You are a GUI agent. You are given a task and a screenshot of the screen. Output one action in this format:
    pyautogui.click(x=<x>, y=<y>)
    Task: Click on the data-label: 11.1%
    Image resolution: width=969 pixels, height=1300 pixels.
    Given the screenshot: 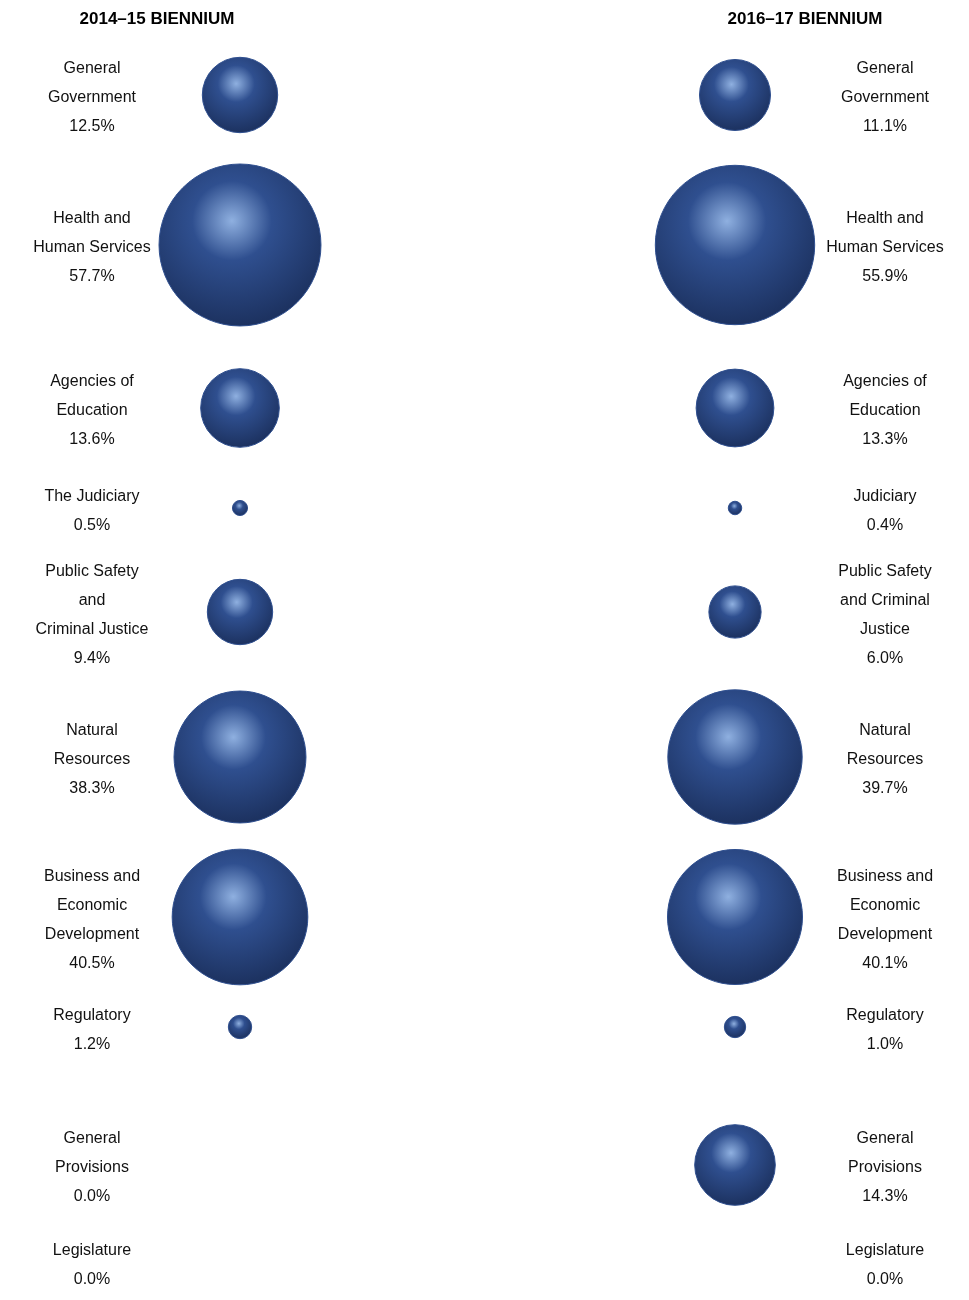 What is the action you would take?
    pyautogui.click(x=885, y=125)
    